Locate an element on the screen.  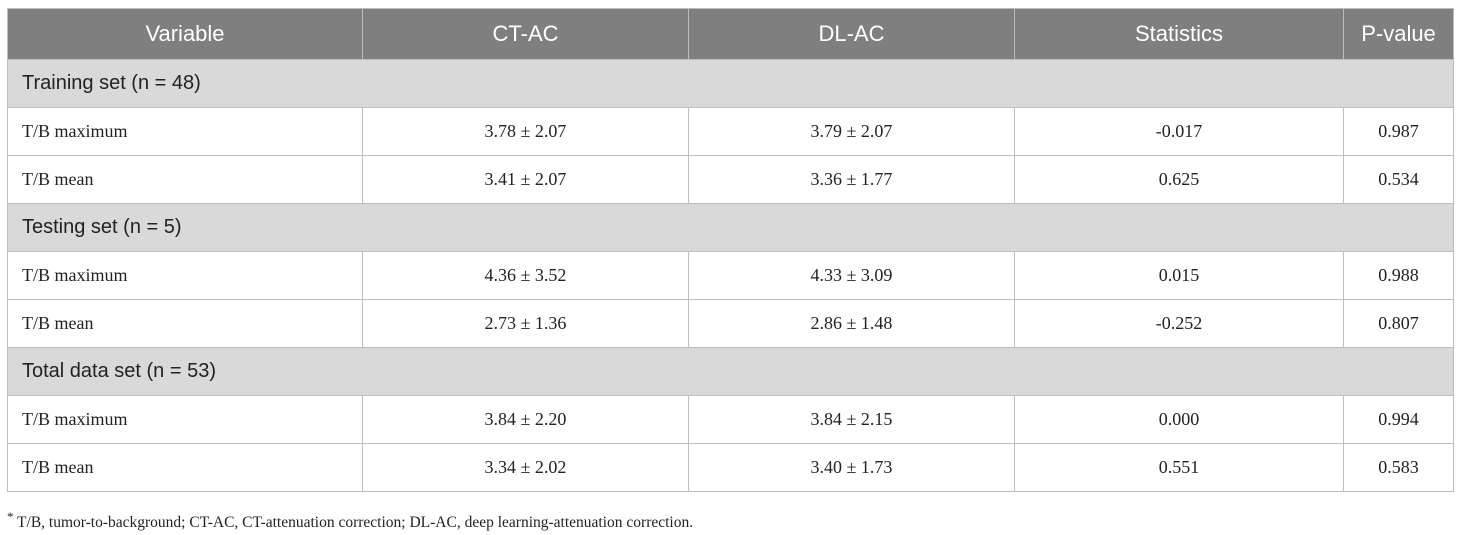
cell-p-value: 0.994 is located at coordinates (1398, 419).